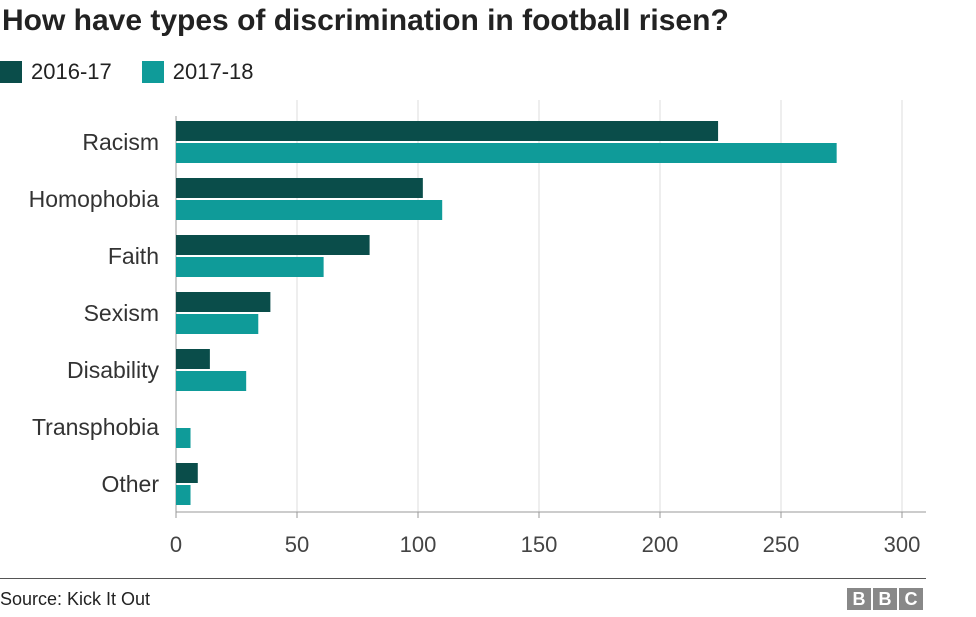 The width and height of the screenshot is (976, 617). What do you see at coordinates (95, 427) in the screenshot?
I see `category-label: Transphobia` at bounding box center [95, 427].